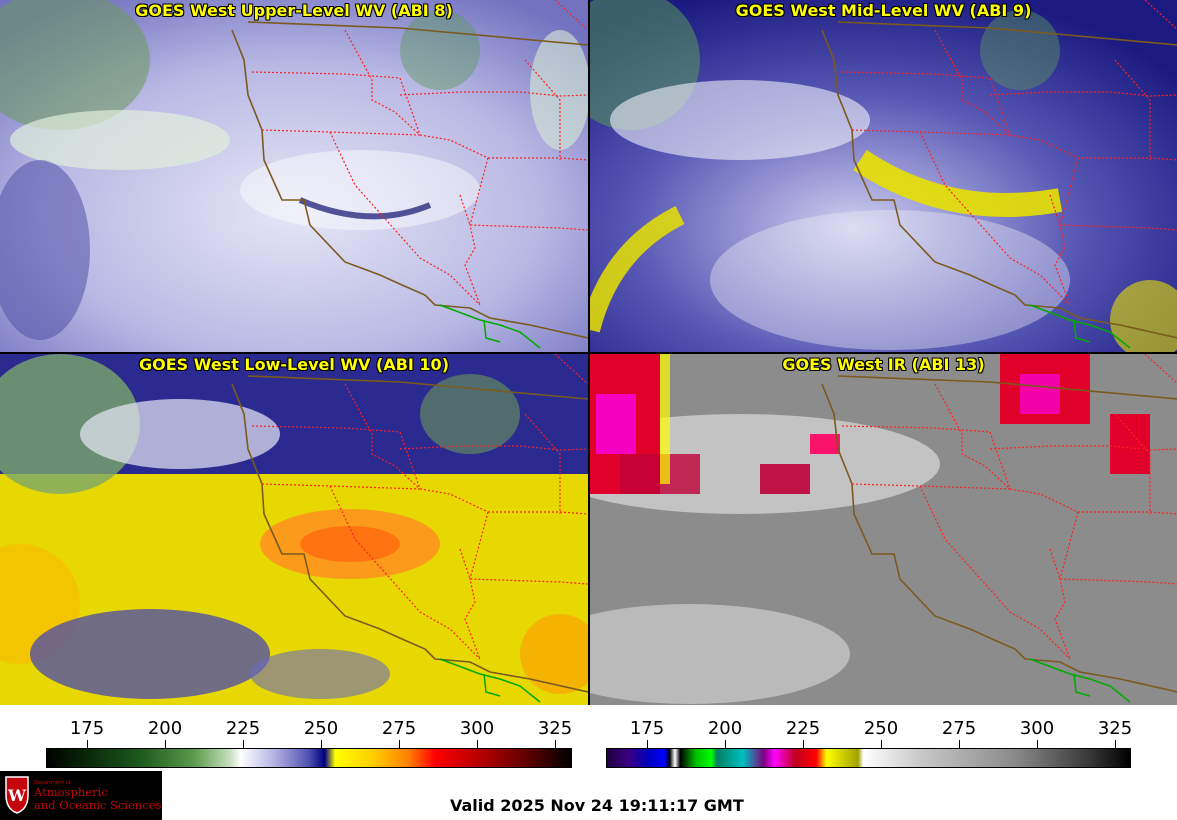 Image resolution: width=1177 pixels, height=820 pixels. Describe the element at coordinates (588, 353) in the screenshot. I see `panel-divider-horizontal` at that location.